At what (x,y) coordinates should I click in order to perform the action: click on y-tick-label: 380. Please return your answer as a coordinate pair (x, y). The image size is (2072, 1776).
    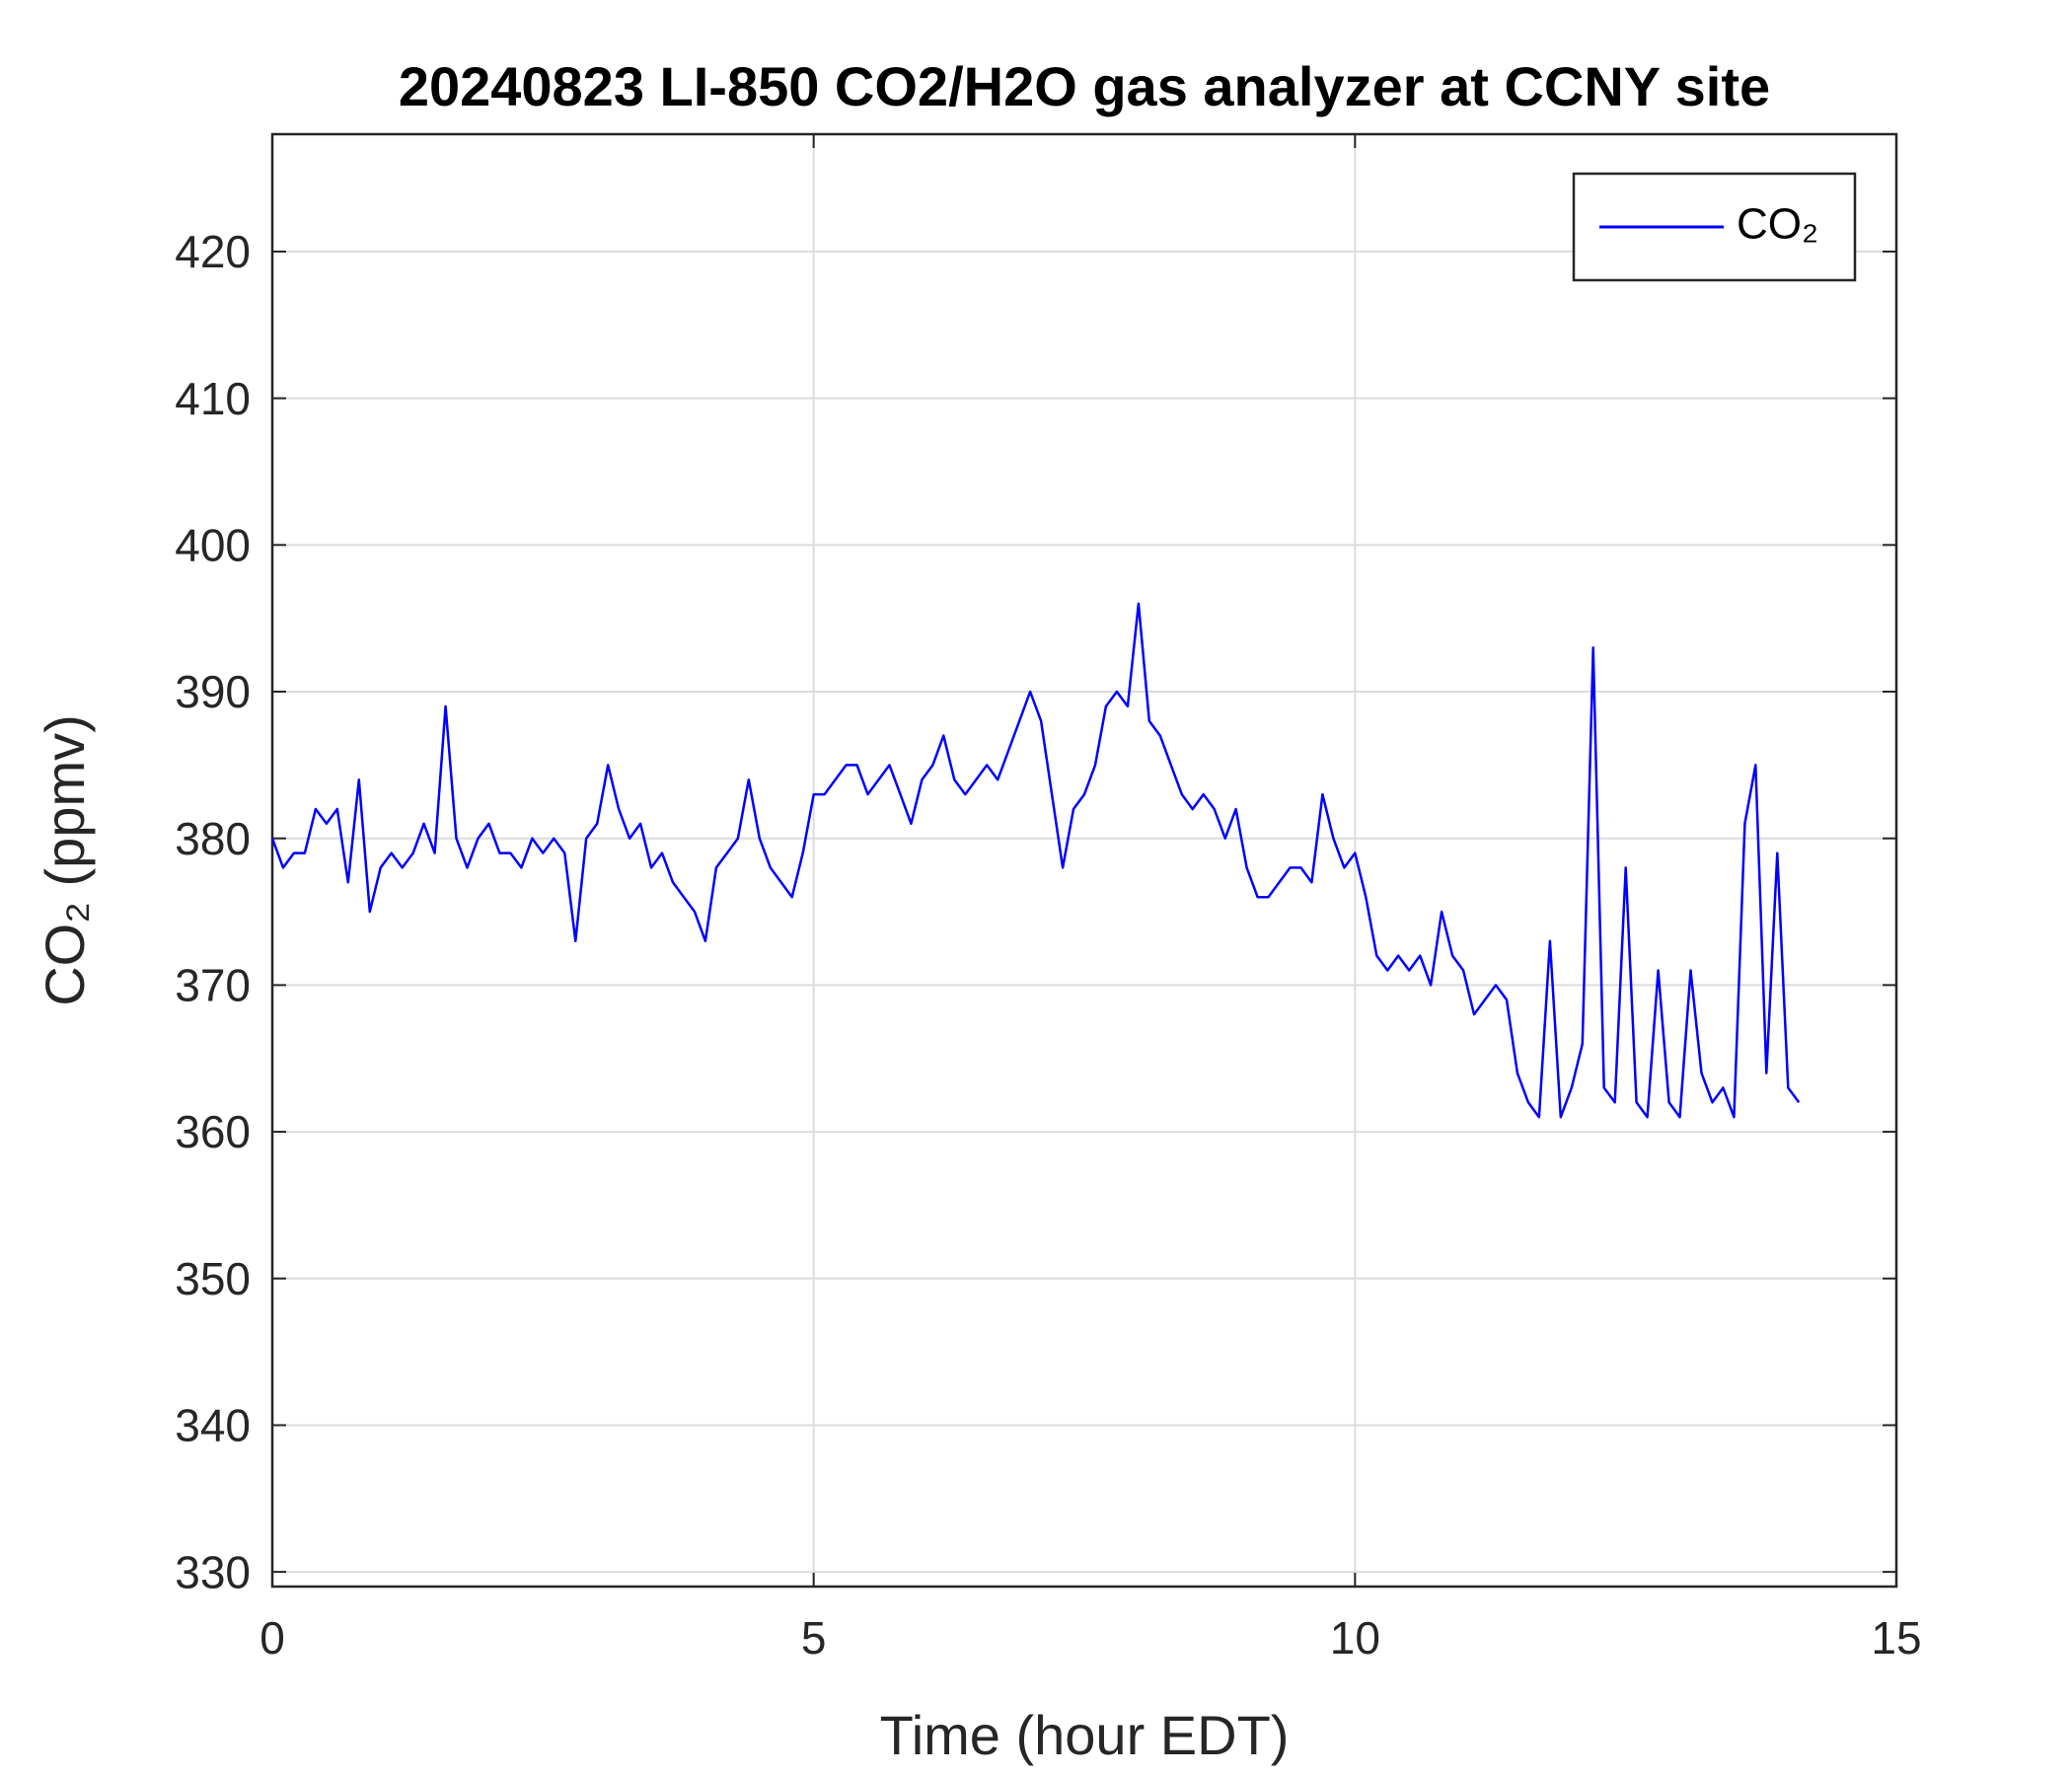
    Looking at the image, I should click on (213, 839).